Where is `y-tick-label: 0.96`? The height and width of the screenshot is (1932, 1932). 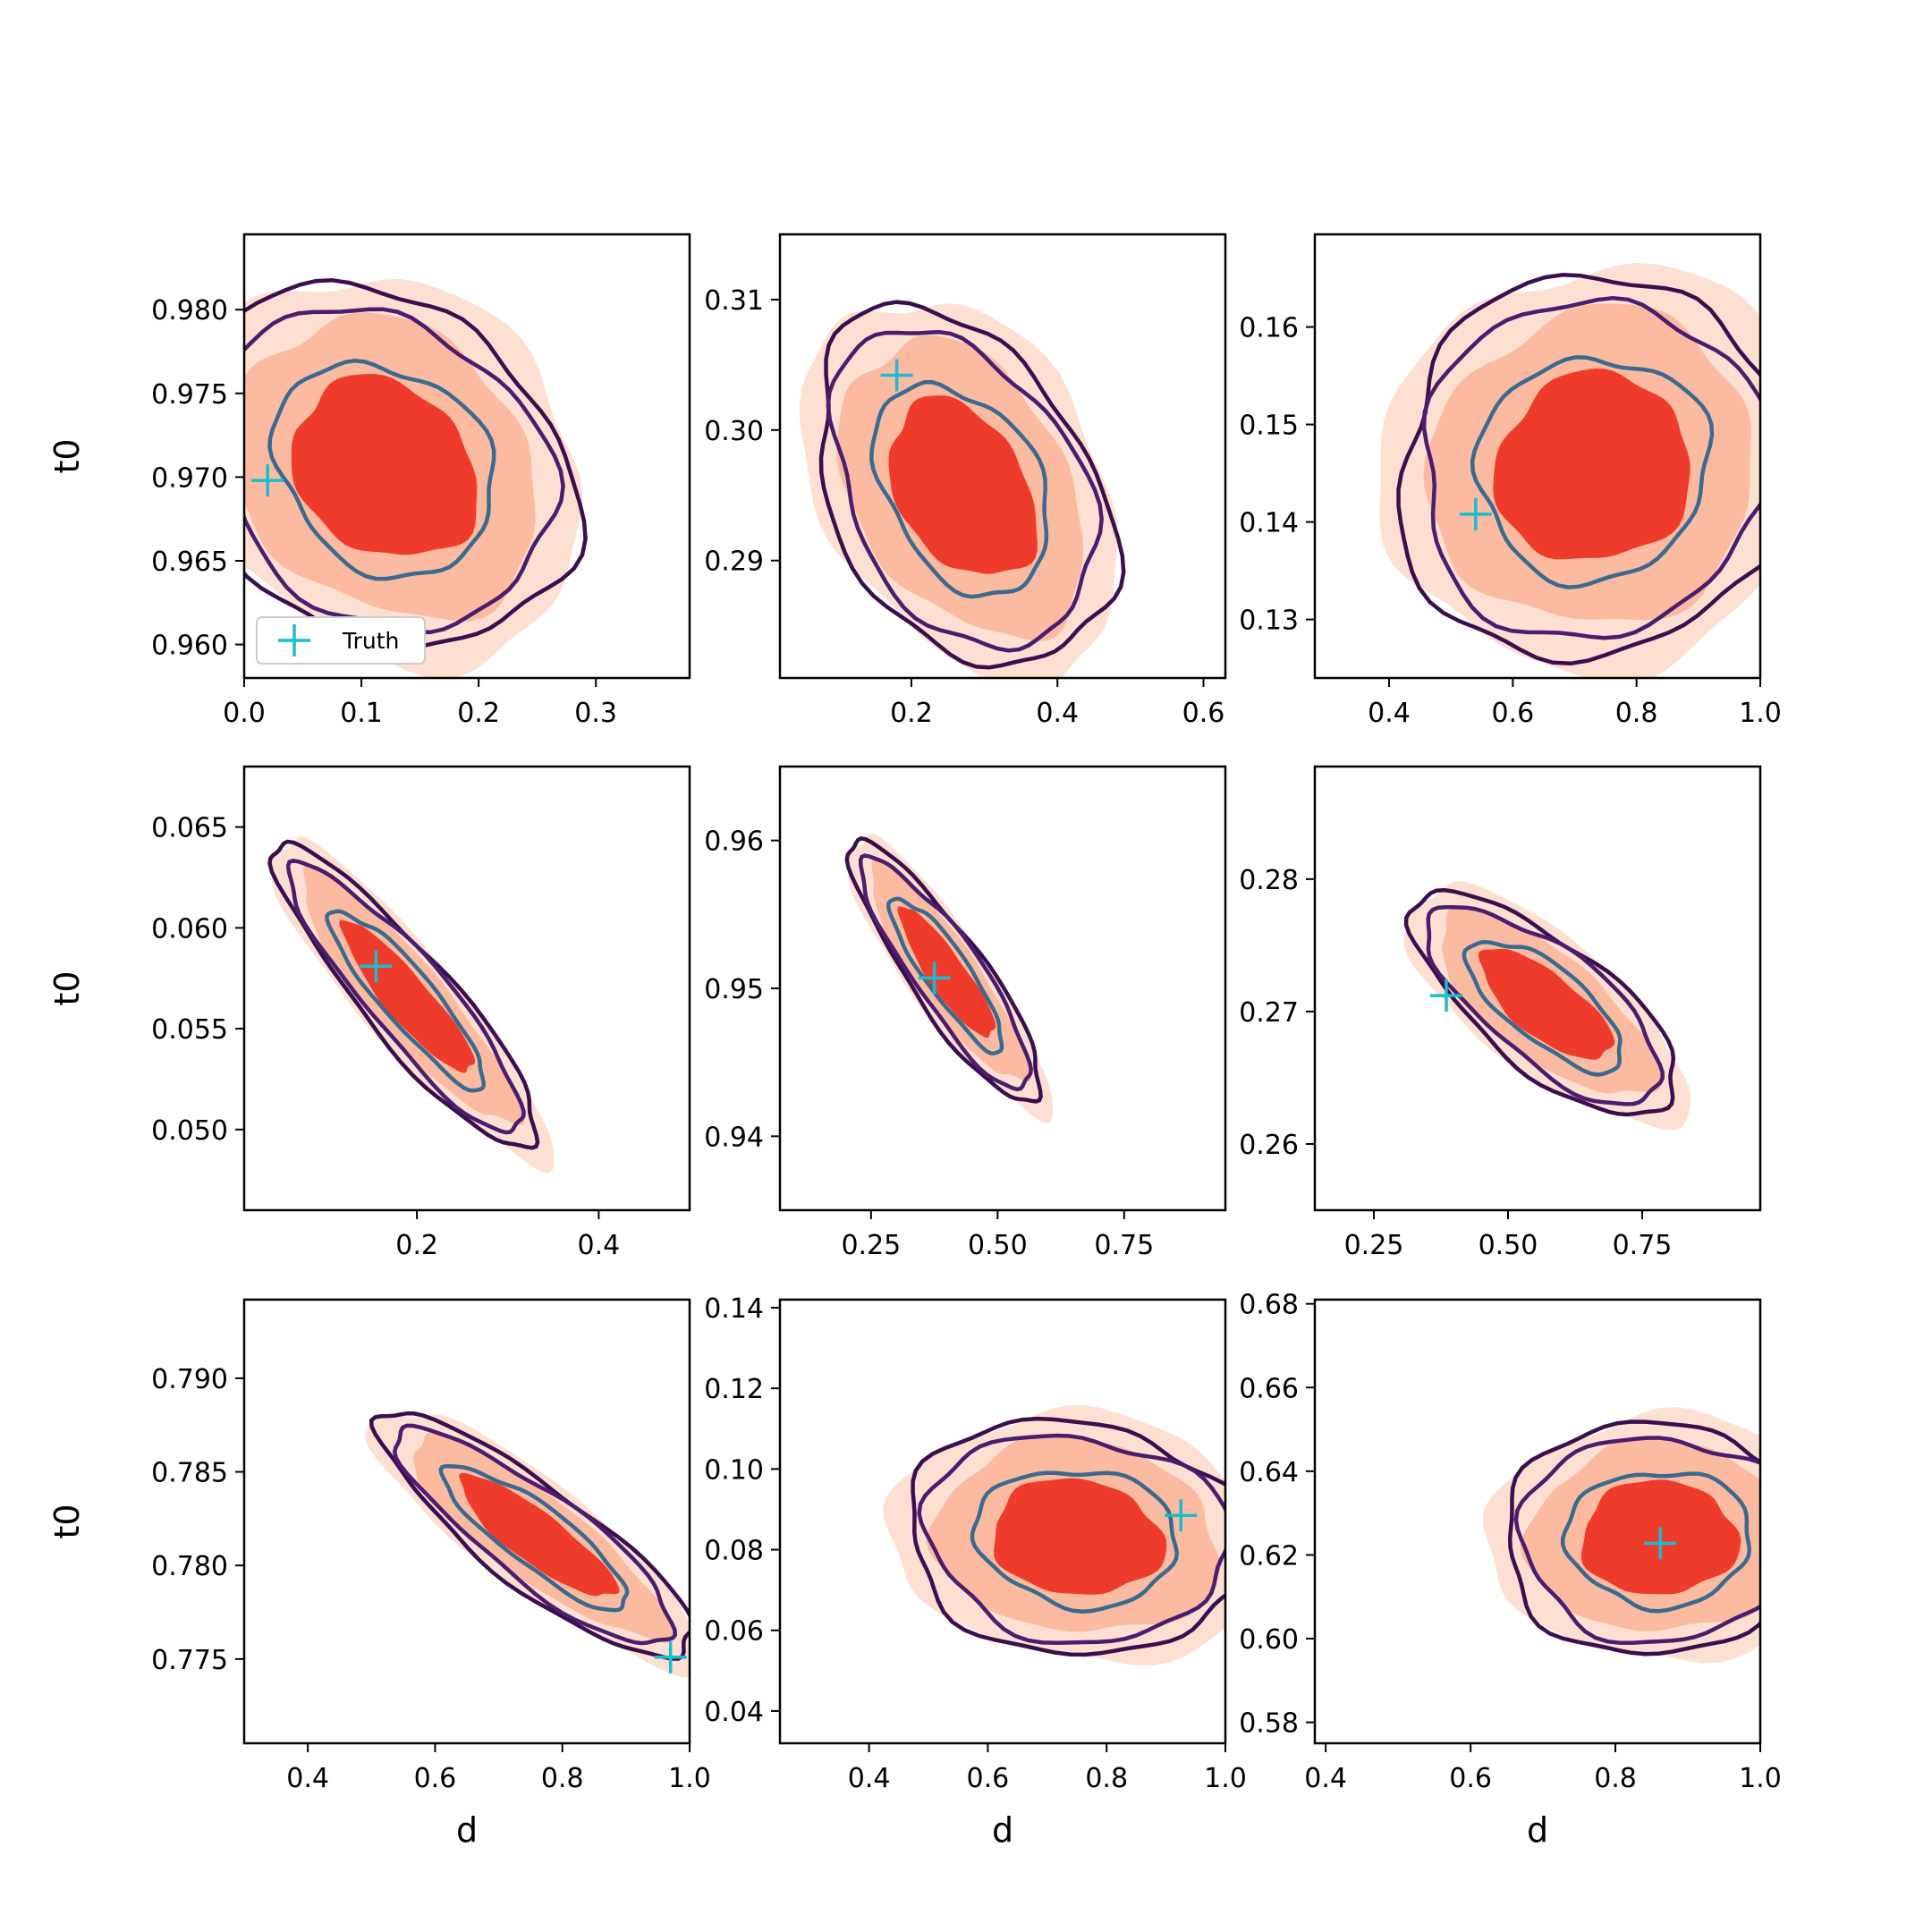
y-tick-label: 0.96 is located at coordinates (734, 842).